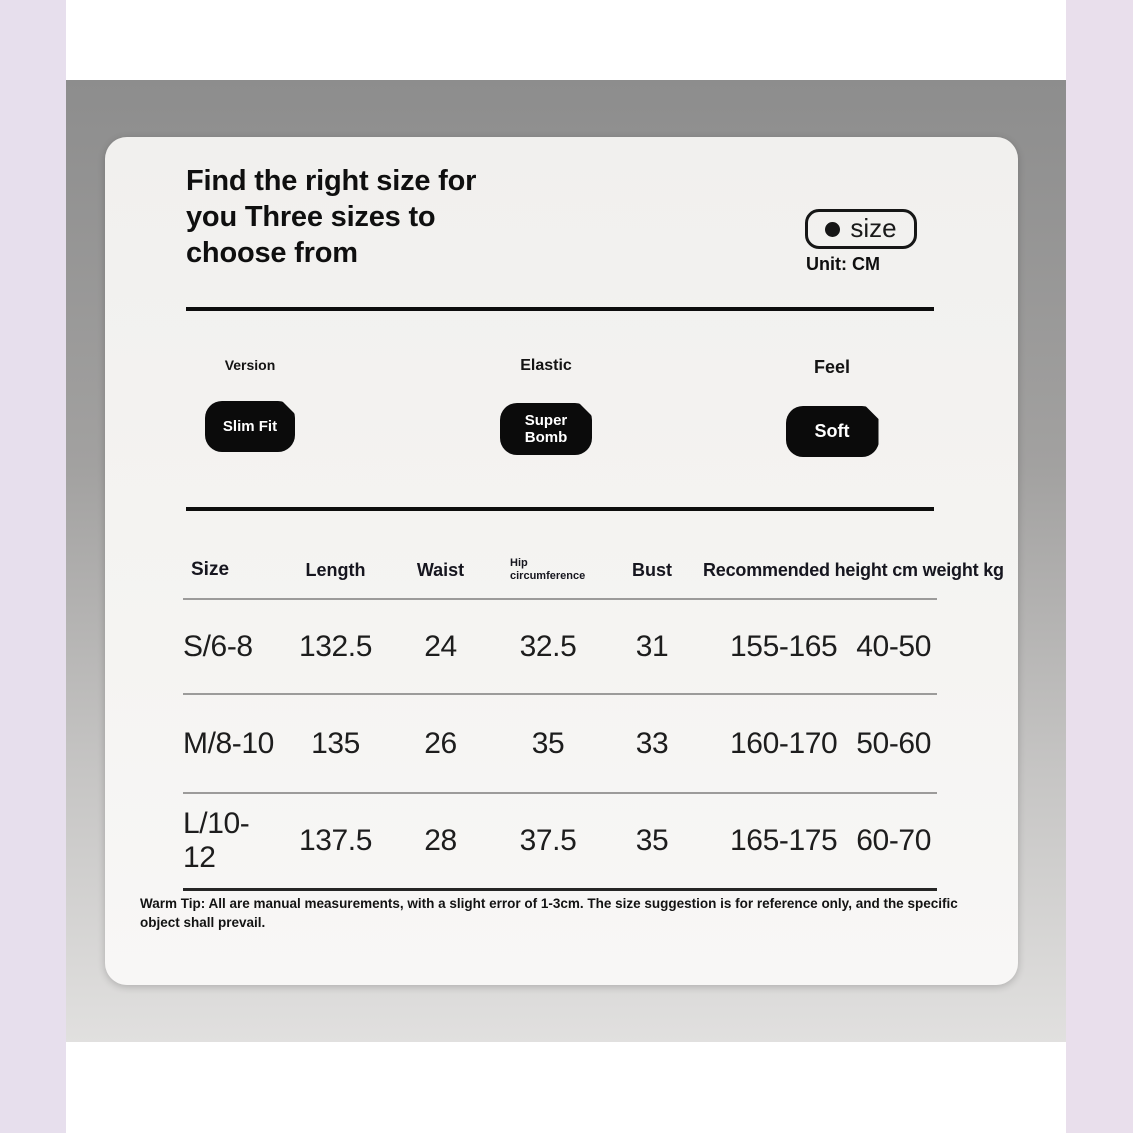  Describe the element at coordinates (548, 646) in the screenshot. I see `cell-hip-s: 32.5` at that location.